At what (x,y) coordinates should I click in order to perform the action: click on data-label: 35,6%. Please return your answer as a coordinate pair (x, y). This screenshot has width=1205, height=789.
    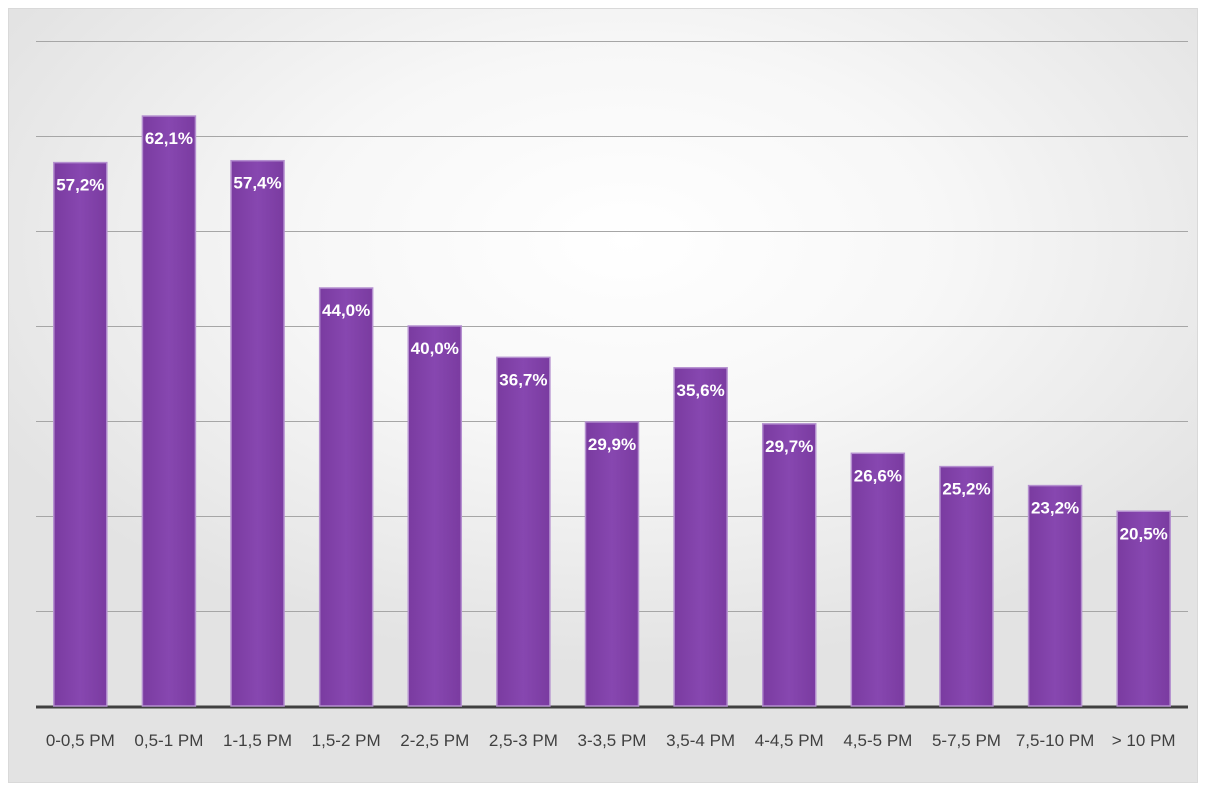
    Looking at the image, I should click on (701, 390).